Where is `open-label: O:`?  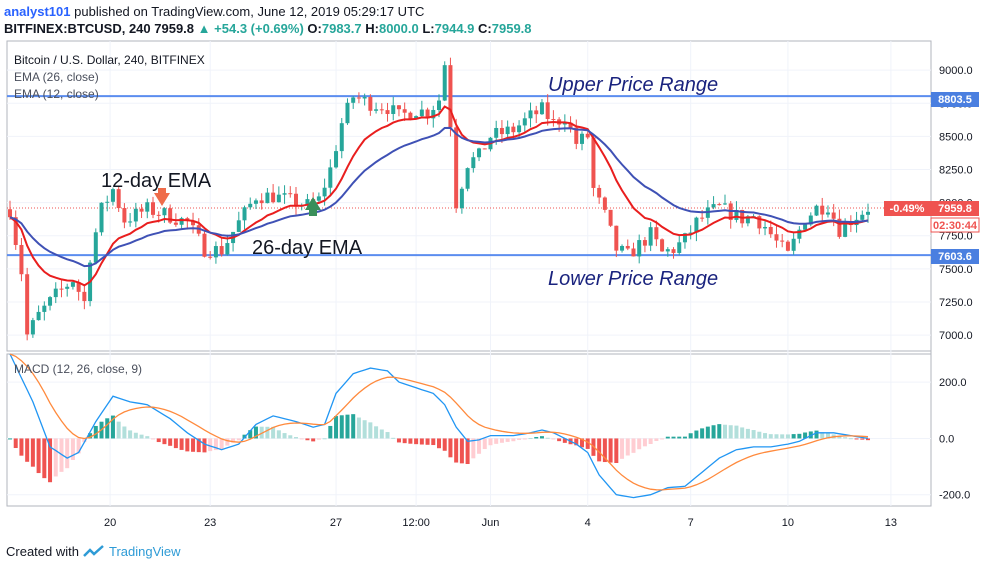
open-label: O: is located at coordinates (314, 28).